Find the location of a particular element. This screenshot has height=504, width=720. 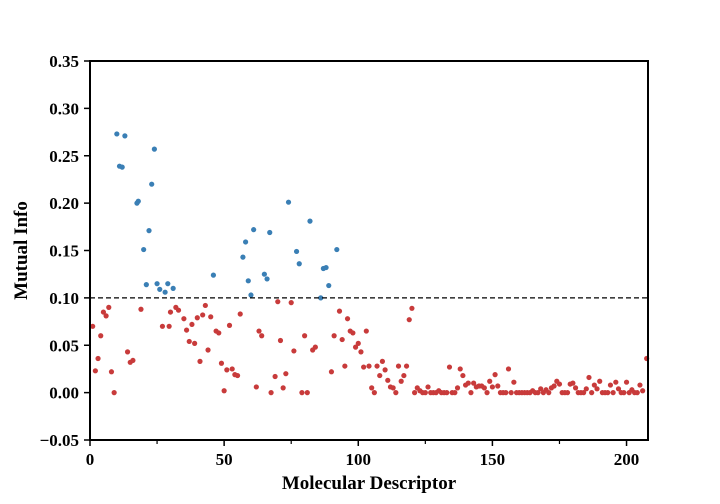

x-tick-label: 50 is located at coordinates (224, 459).